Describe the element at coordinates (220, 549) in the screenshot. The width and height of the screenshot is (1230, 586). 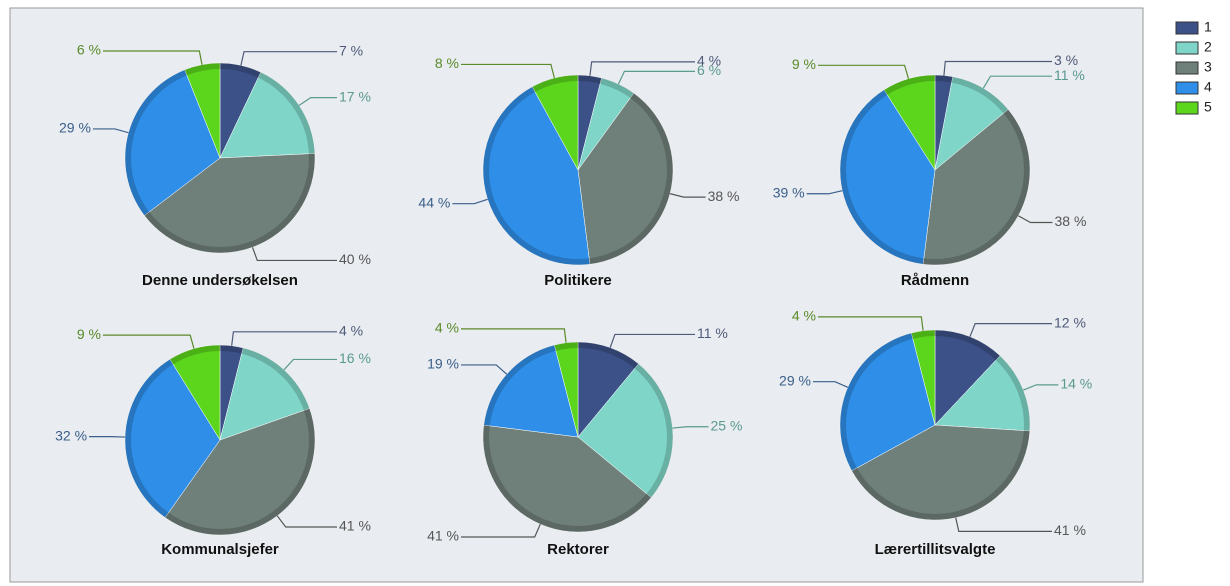
I see `chart-title: Kommunalsjefer` at that location.